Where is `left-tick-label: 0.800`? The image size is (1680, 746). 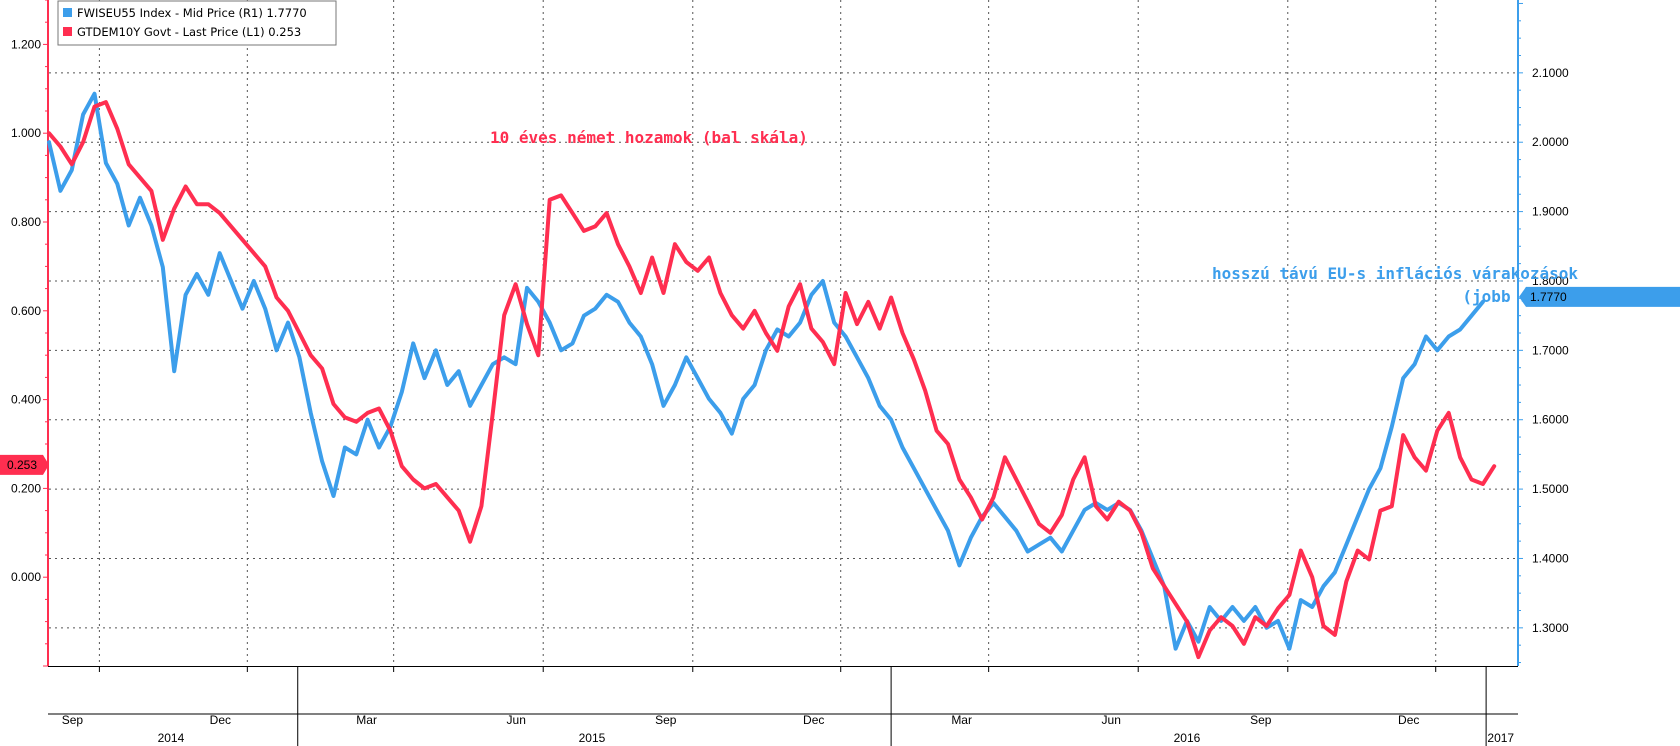
left-tick-label: 0.800 is located at coordinates (26, 222).